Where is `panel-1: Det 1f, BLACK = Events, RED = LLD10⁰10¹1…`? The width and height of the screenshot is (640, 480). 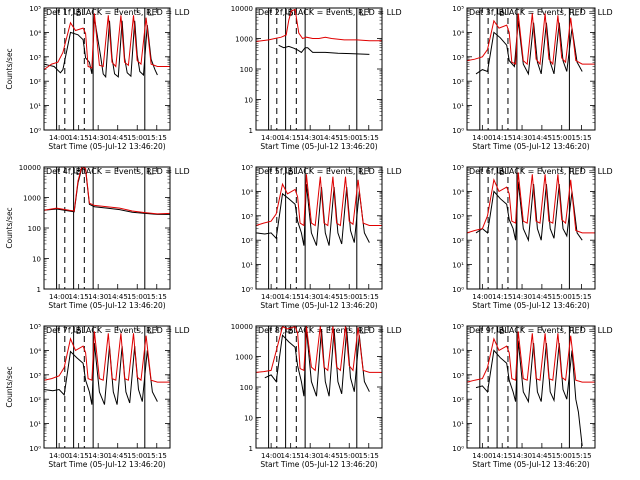
panel-1: Det 1f, BLACK = Events, RED = LLD10⁰10¹1… is located at coordinates (97, 78).